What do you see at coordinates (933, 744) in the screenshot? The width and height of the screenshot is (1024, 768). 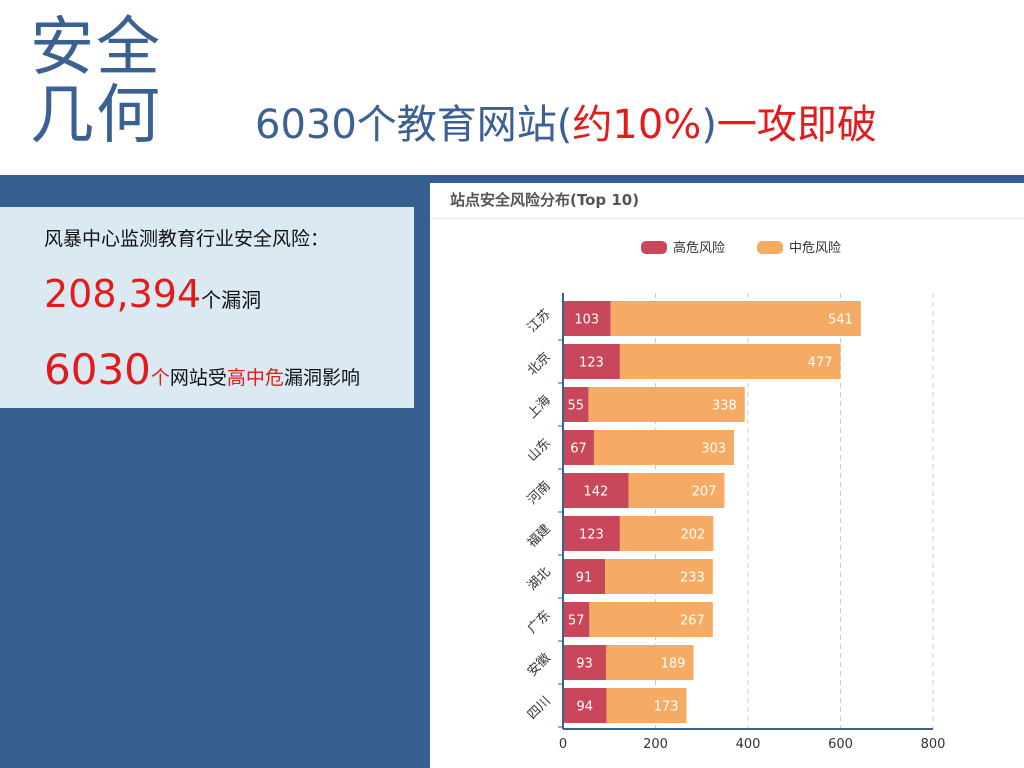 I see `x-tick-label-4: 800` at bounding box center [933, 744].